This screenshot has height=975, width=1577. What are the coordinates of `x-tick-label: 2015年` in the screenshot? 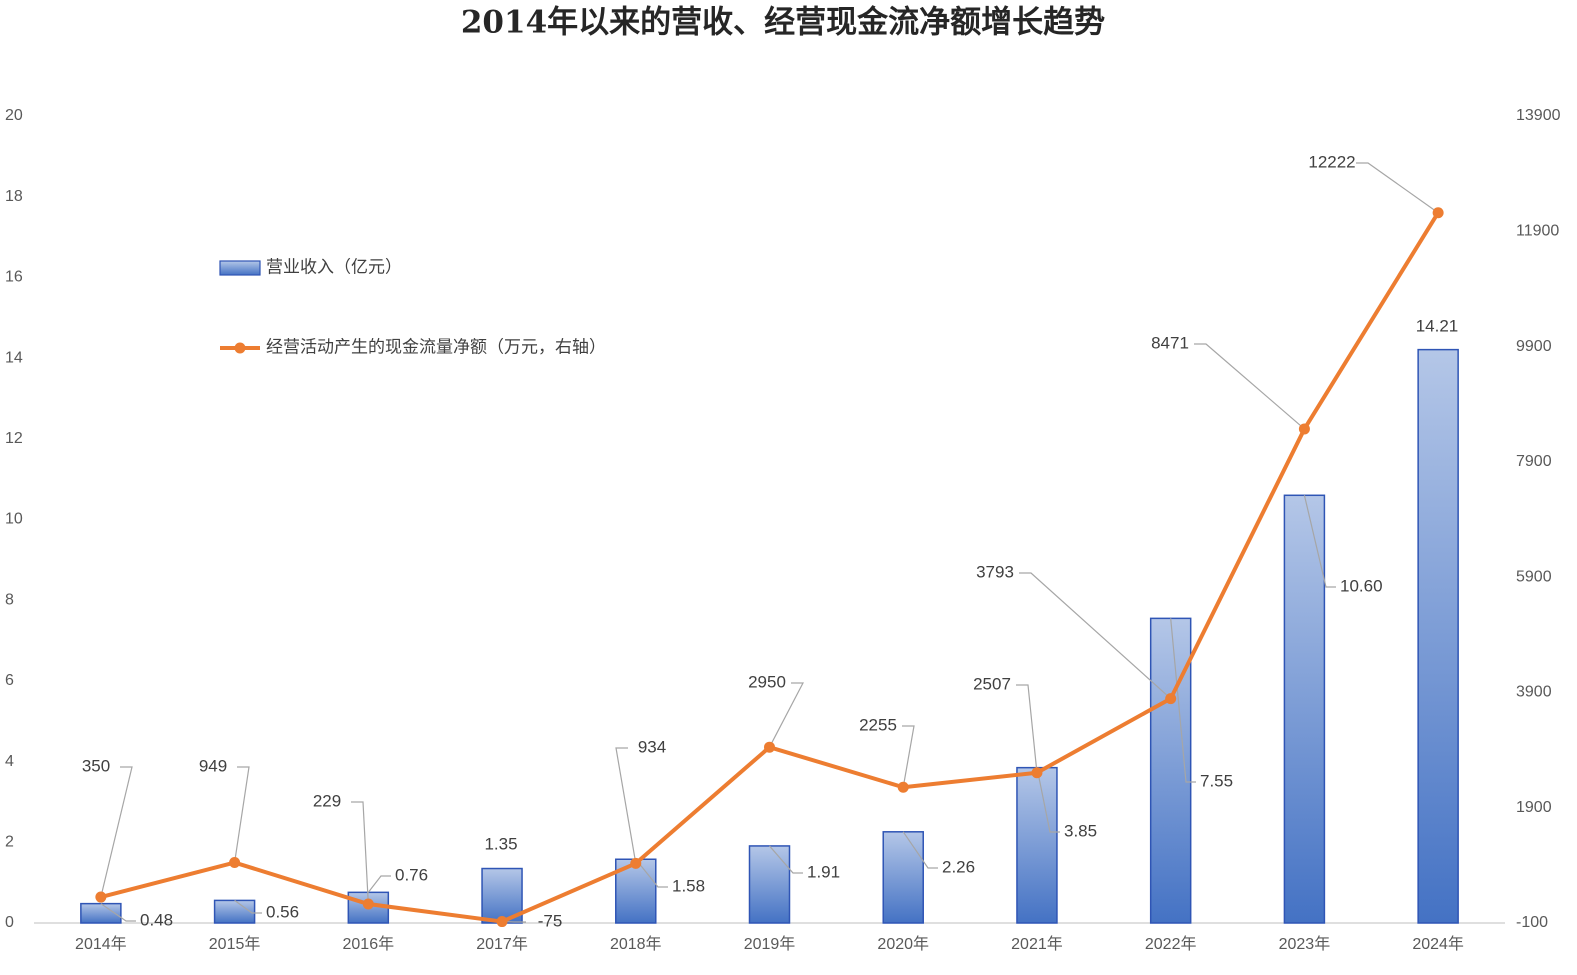 It's located at (235, 944).